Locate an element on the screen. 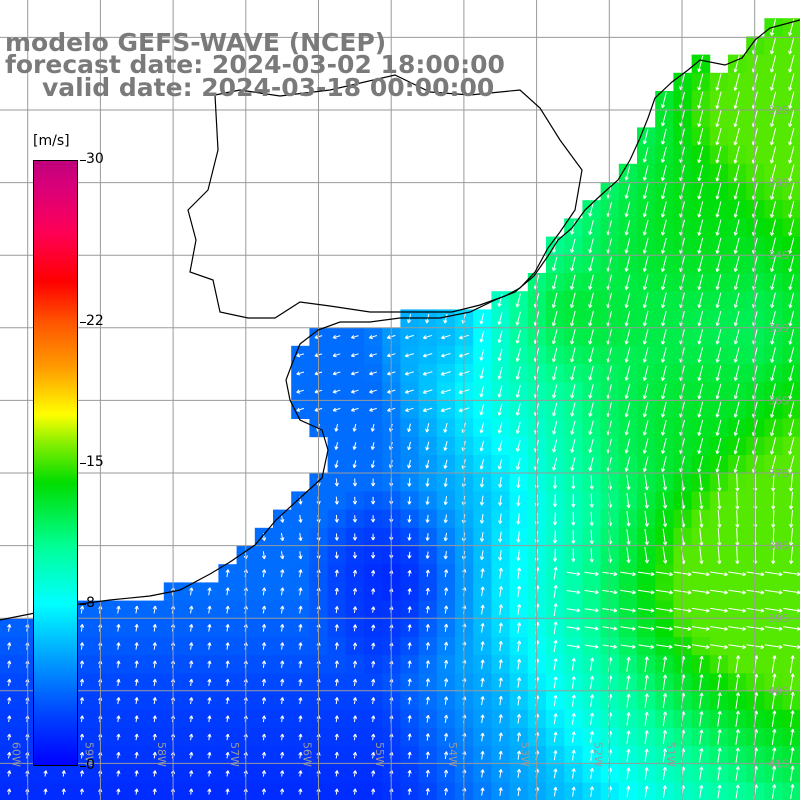  latitude-label: 41S is located at coordinates (778, 763).